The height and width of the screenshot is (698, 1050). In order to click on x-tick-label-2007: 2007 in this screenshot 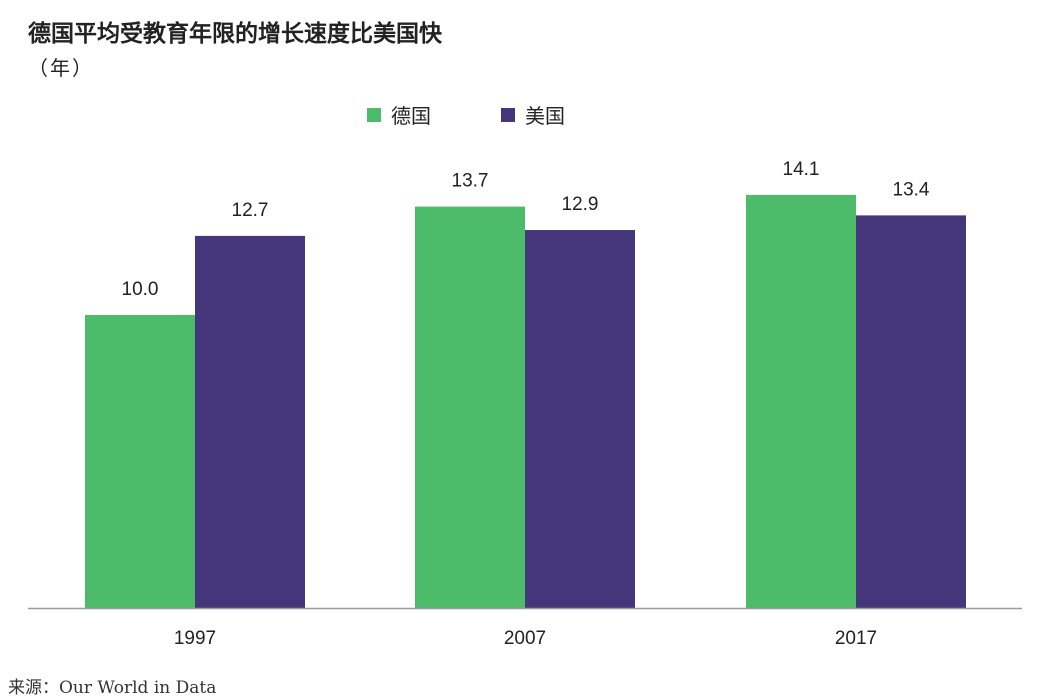, I will do `click(525, 638)`.